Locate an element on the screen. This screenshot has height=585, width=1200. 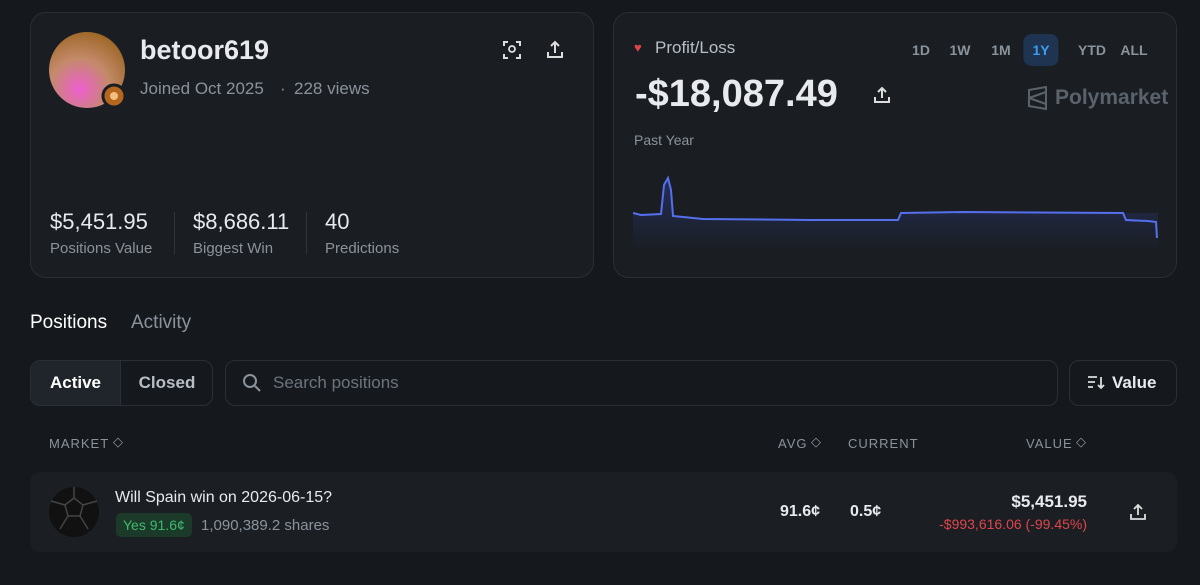
search-placeholder: Search positions is located at coordinates (336, 382).